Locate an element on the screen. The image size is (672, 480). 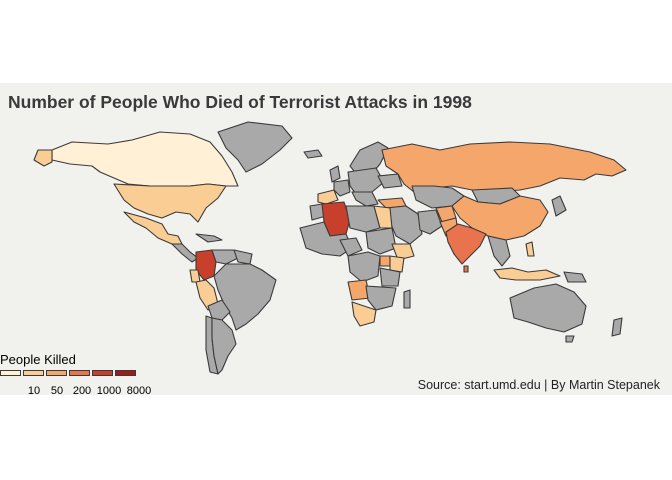
region-kenya is located at coordinates (397, 264).